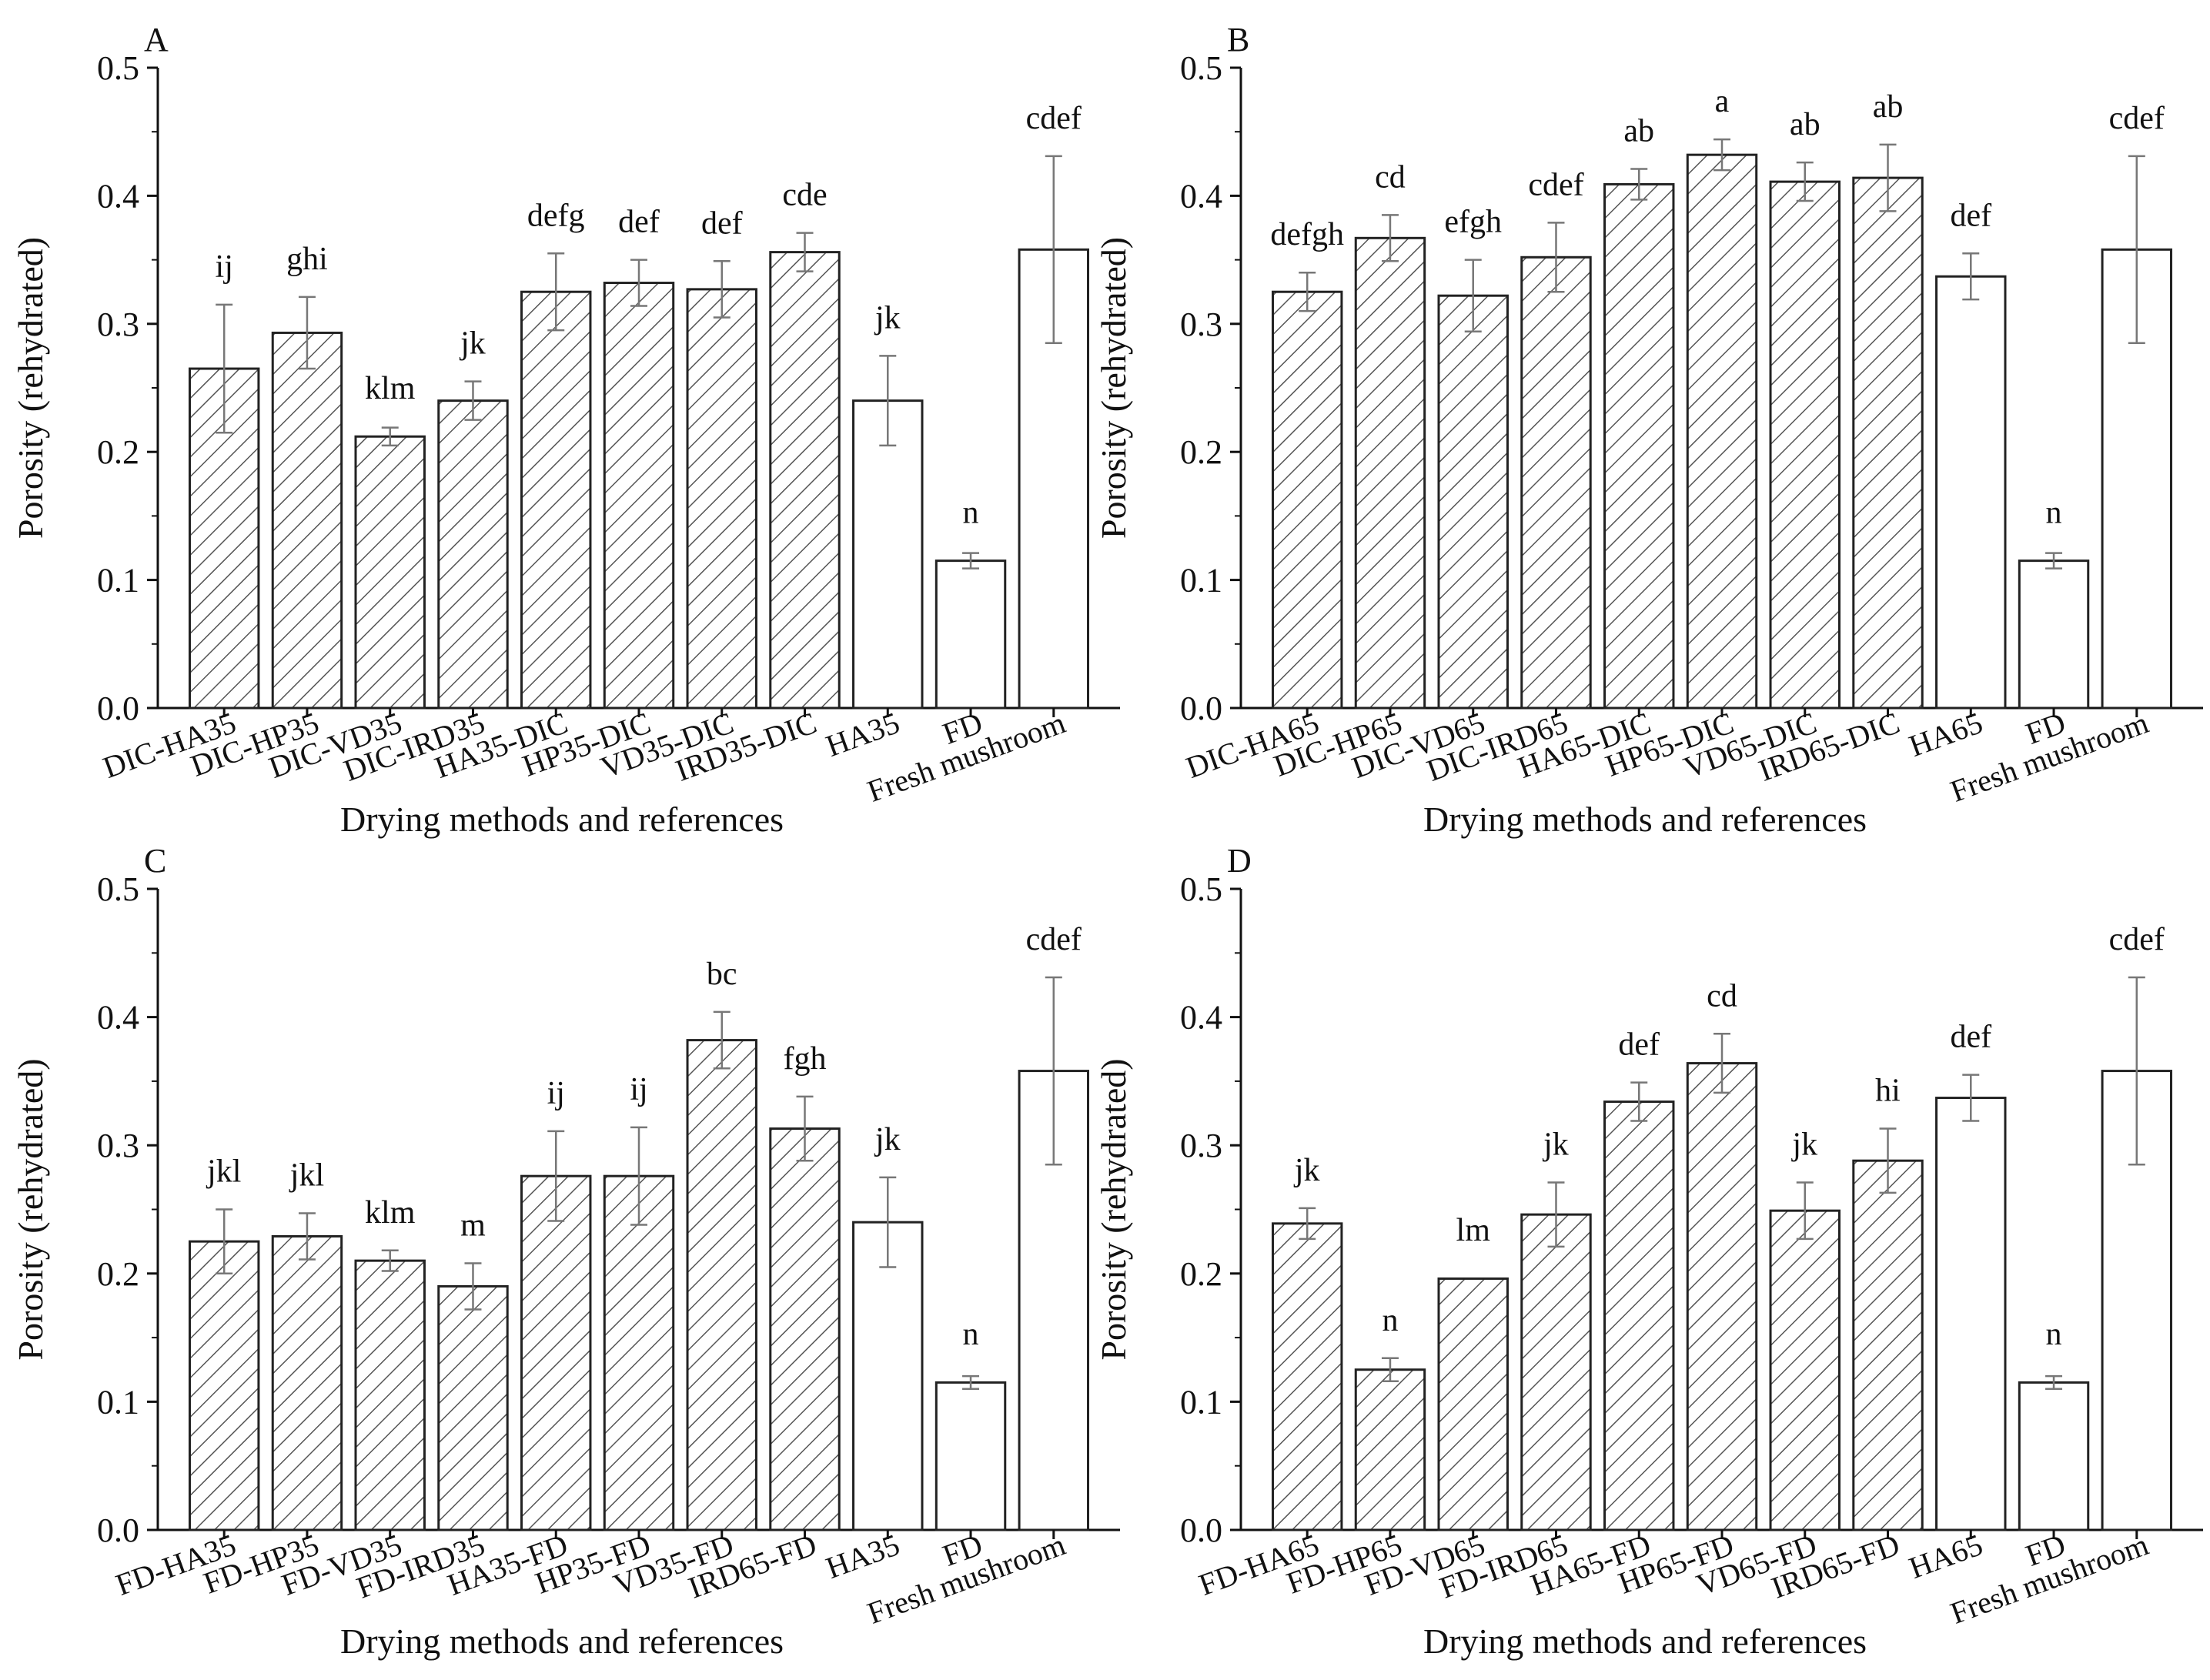  Describe the element at coordinates (1945, 1556) in the screenshot. I see `category-label: HA65` at that location.